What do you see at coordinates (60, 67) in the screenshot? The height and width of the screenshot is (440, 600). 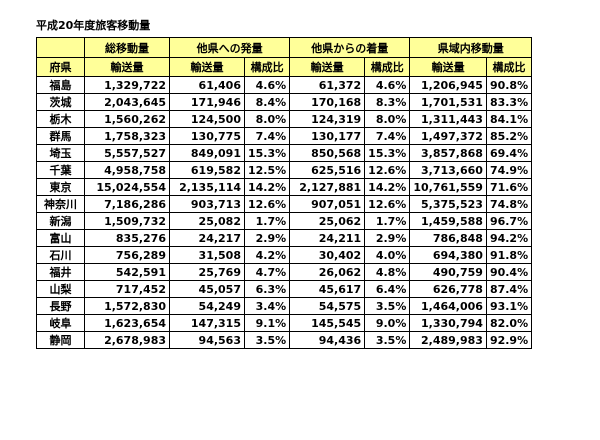 I see `header-prefecture: 府県` at bounding box center [60, 67].